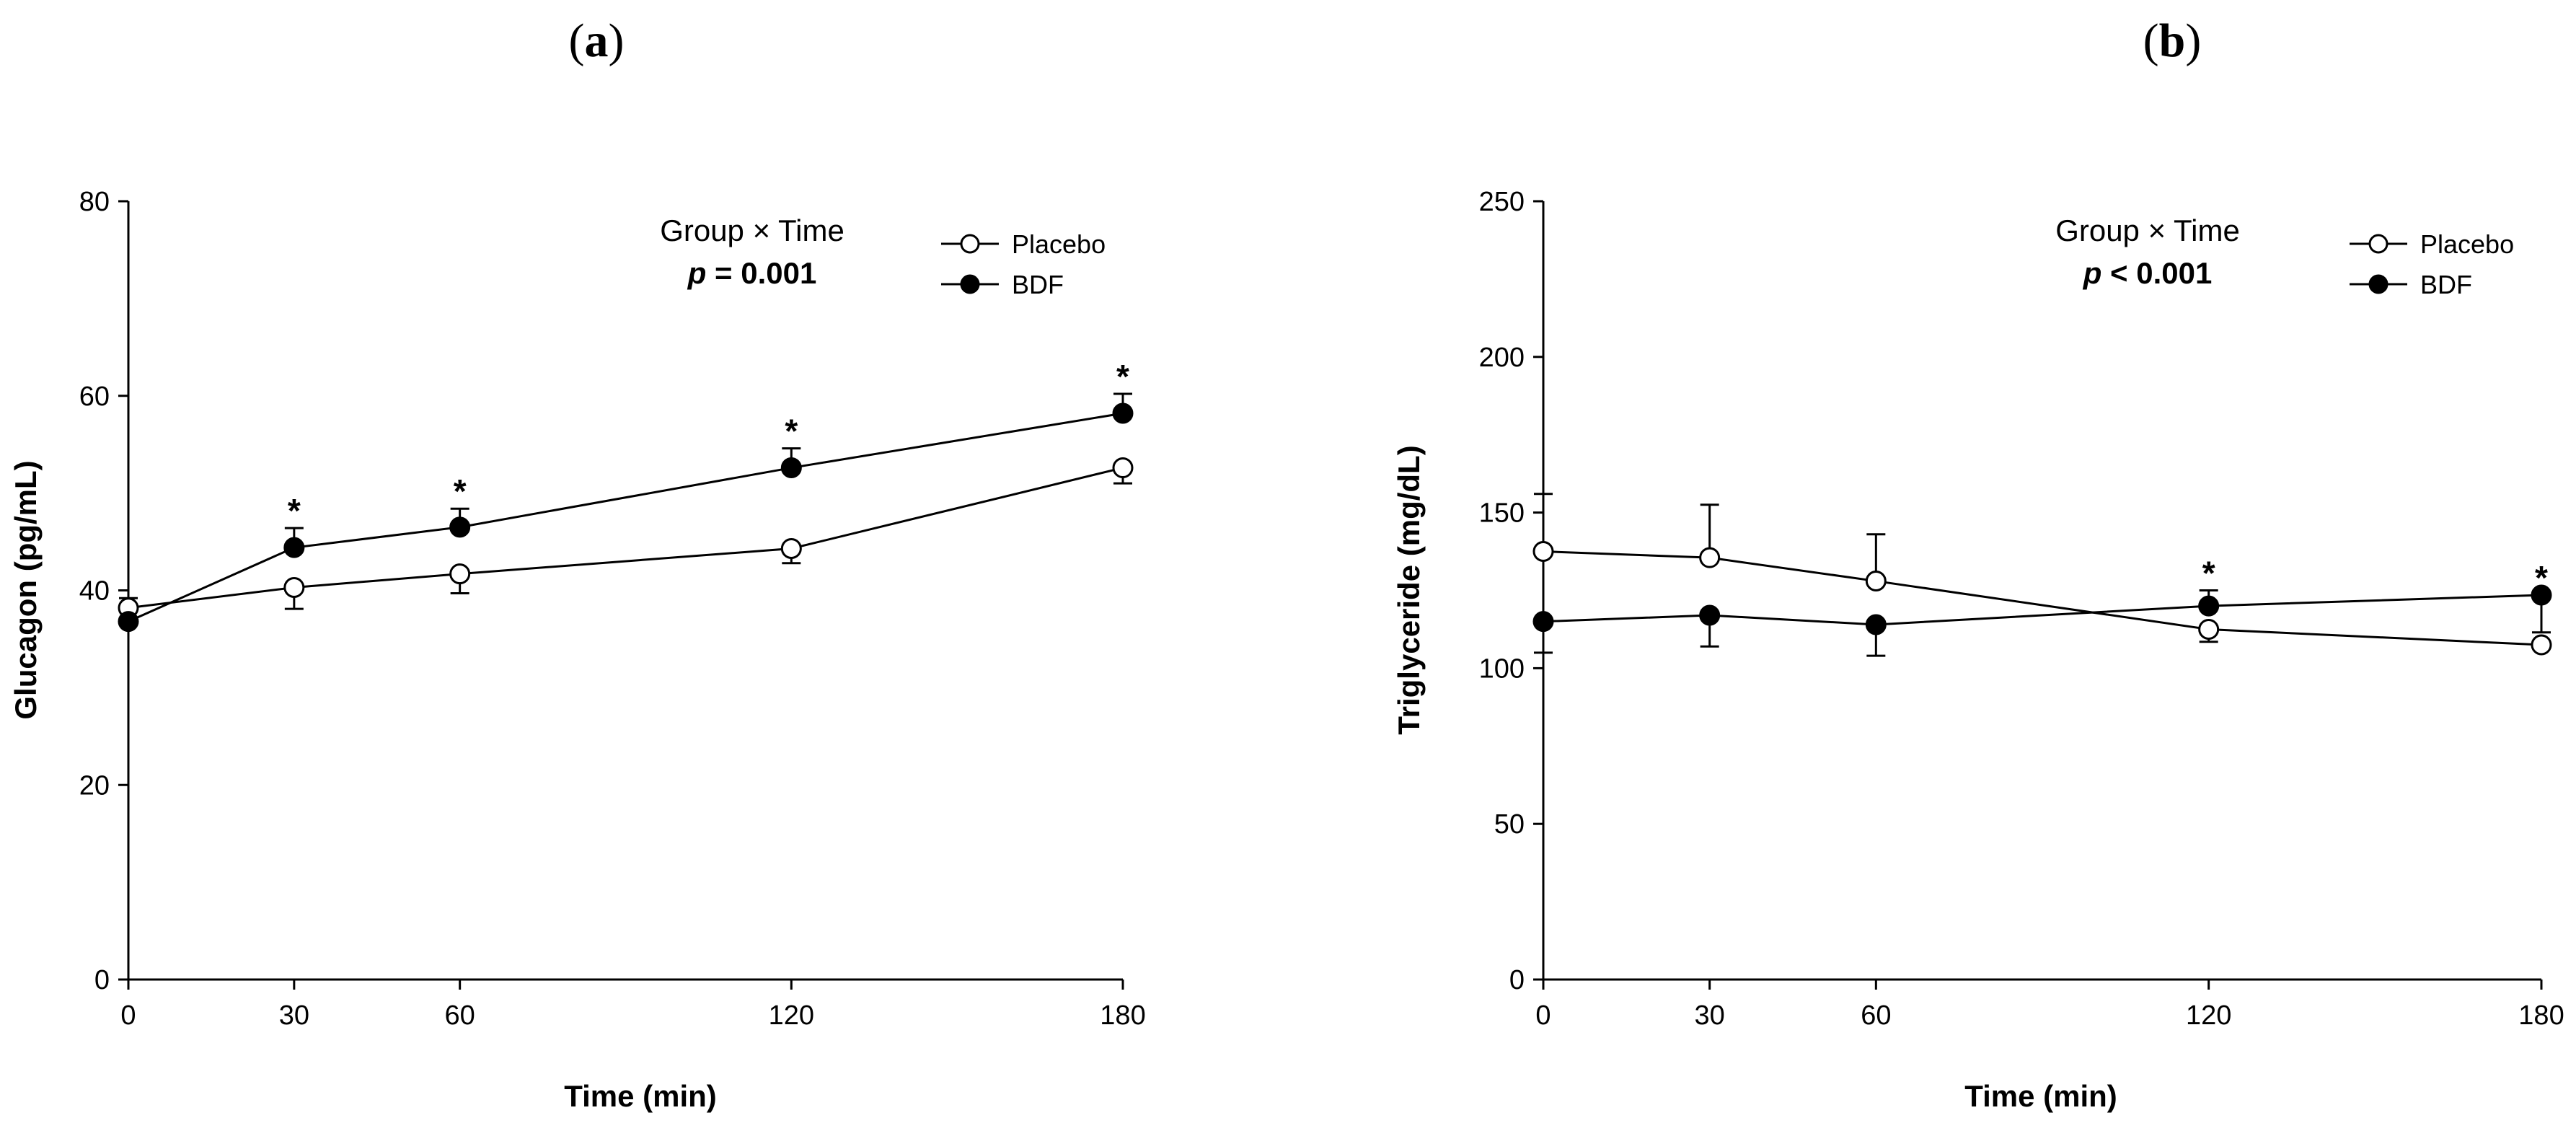  Describe the element at coordinates (597, 40) in the screenshot. I see `panel-a-label: (a)` at that location.